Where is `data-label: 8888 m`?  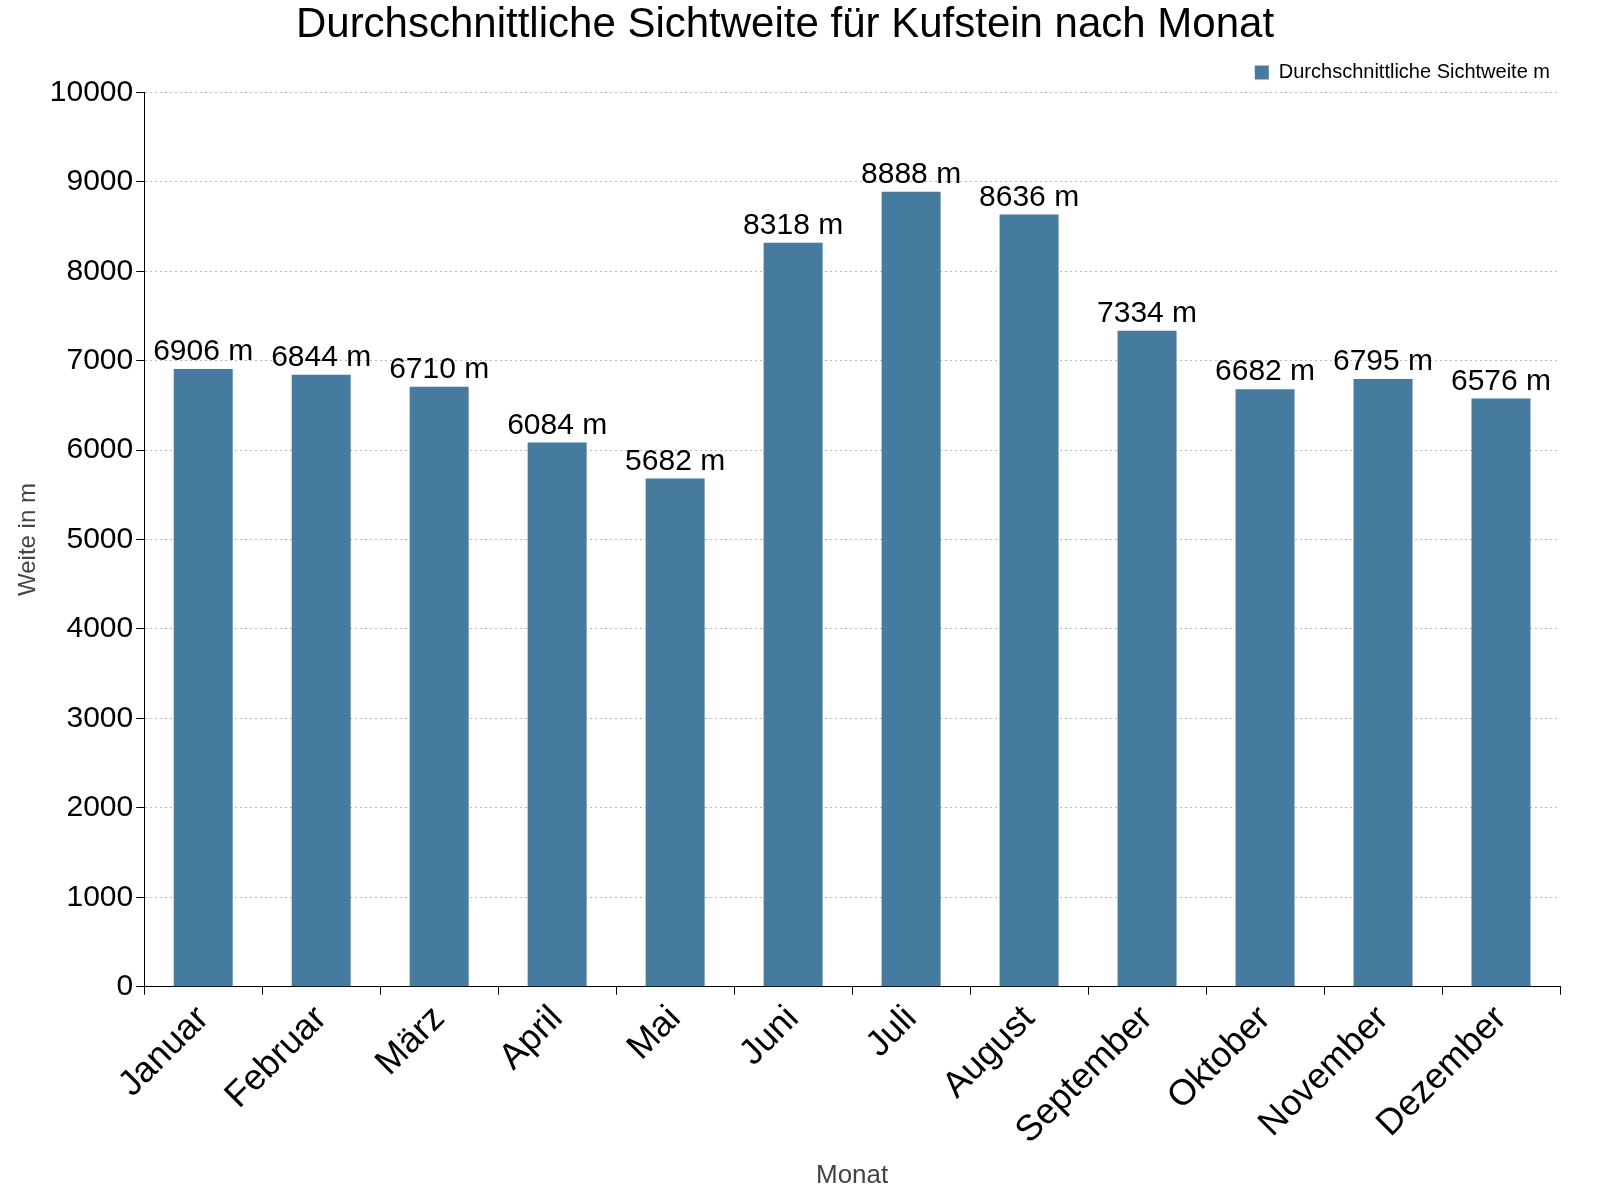
data-label: 8888 m is located at coordinates (911, 173).